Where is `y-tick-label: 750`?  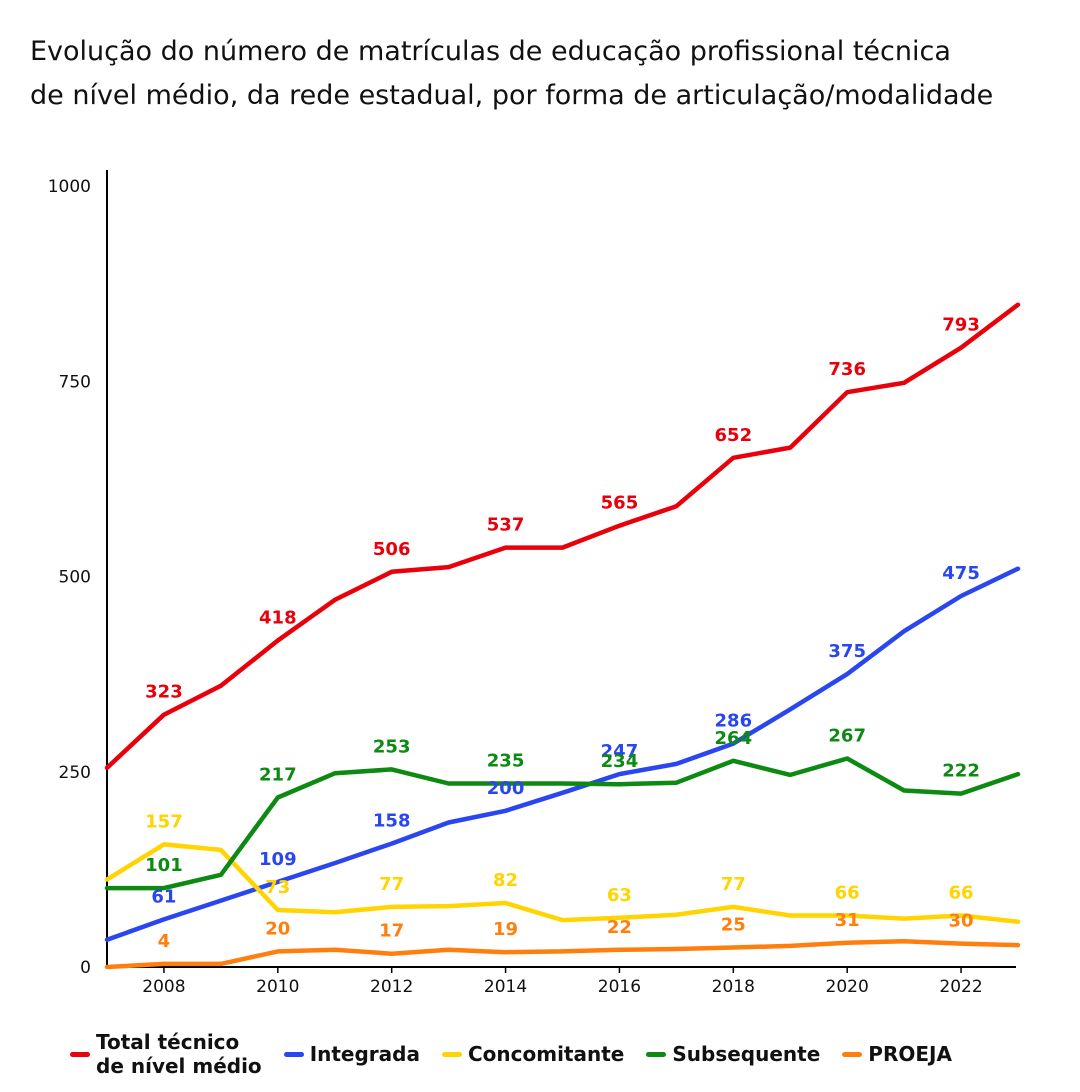
y-tick-label: 750 is located at coordinates (75, 382).